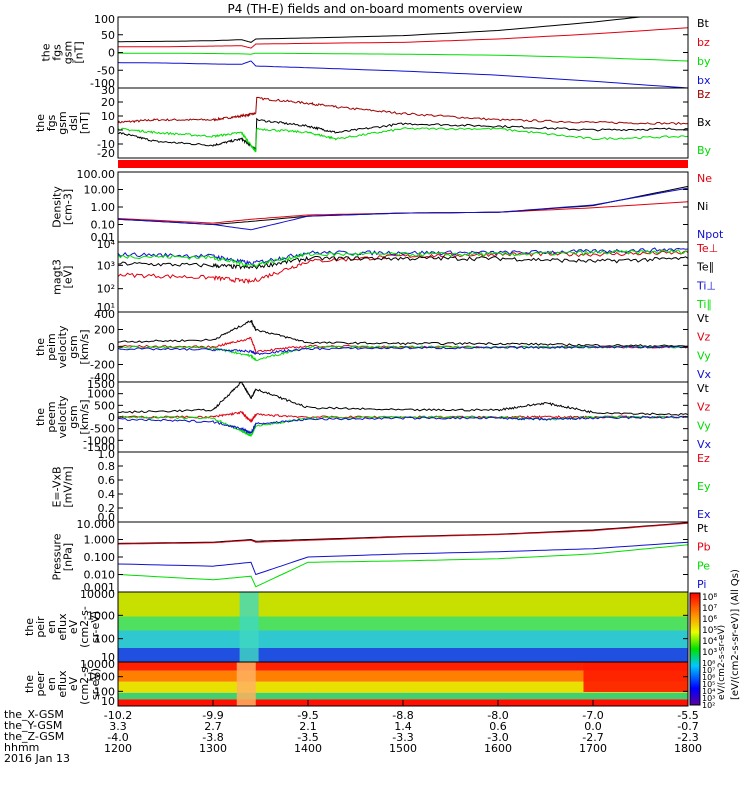 The width and height of the screenshot is (750, 800). I want to click on ytick-label: 30, so click(108, 90).